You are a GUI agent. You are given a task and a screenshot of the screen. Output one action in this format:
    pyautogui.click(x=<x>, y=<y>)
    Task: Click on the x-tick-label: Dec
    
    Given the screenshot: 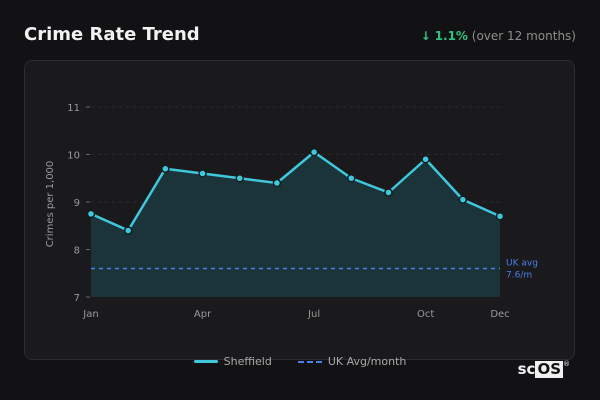 What is the action you would take?
    pyautogui.click(x=499, y=314)
    